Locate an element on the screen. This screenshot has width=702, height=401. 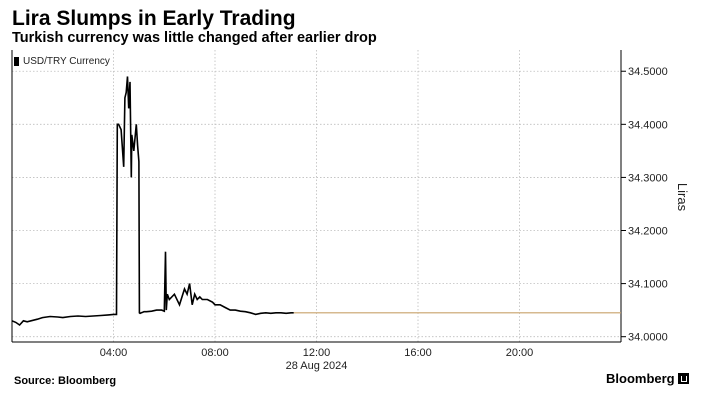
chart-title: Lira Slumps in Early Trading is located at coordinates (154, 18).